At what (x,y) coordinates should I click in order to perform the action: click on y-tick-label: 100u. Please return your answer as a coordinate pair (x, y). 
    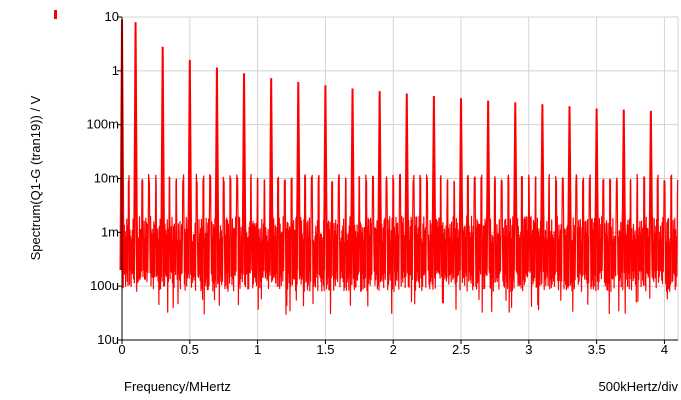
    Looking at the image, I should click on (104, 285).